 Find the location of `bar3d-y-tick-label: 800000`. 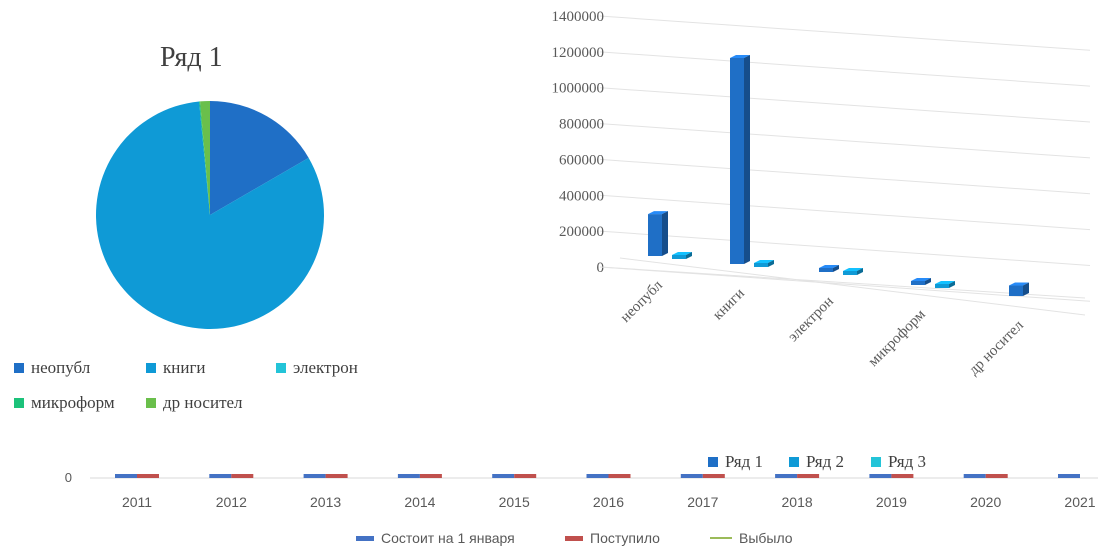

bar3d-y-tick-label: 800000 is located at coordinates (581, 125).